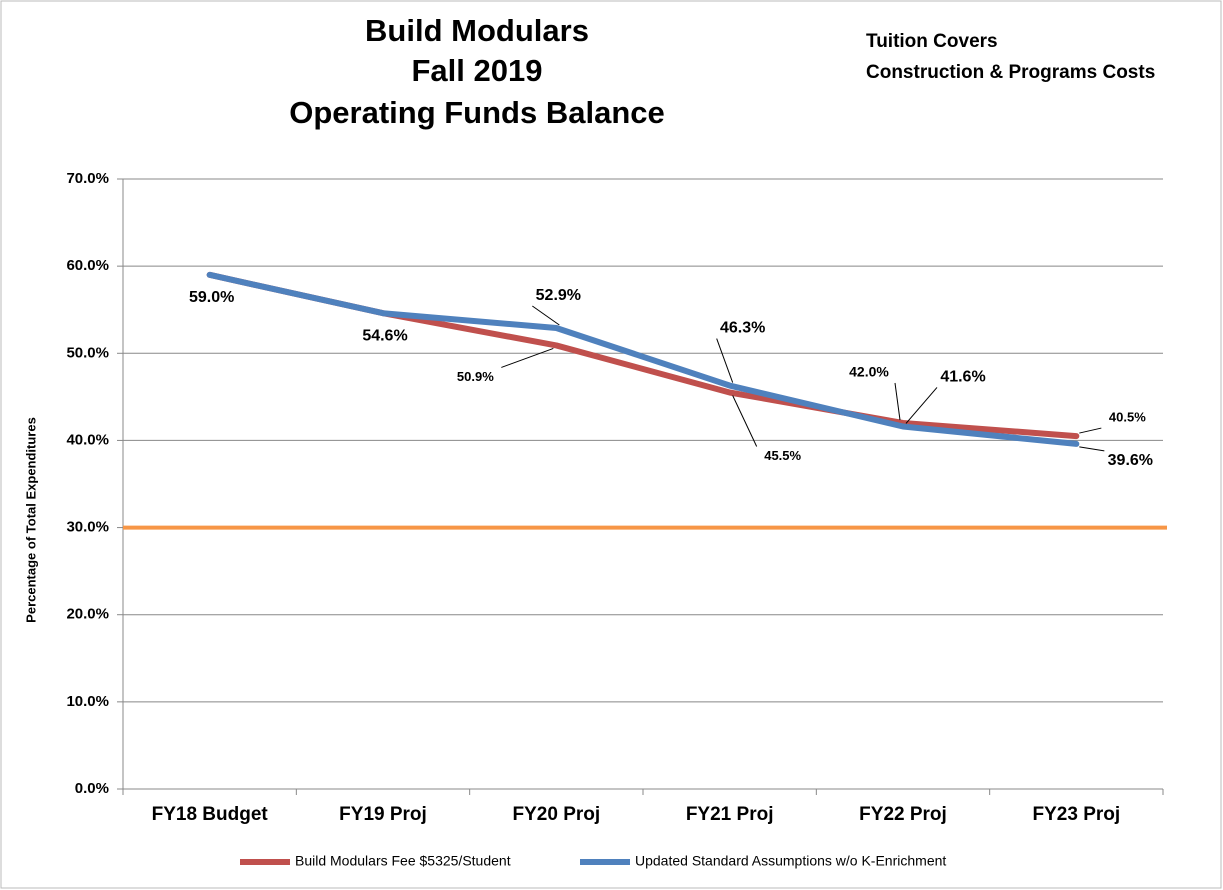 The width and height of the screenshot is (1223, 890). What do you see at coordinates (475, 376) in the screenshot?
I see `data-label: 50.9%` at bounding box center [475, 376].